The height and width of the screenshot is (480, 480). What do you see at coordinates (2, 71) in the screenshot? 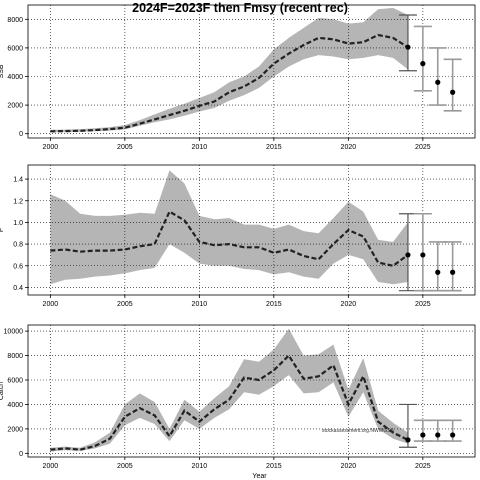
I see `y-axis-label: SSB` at bounding box center [2, 71].